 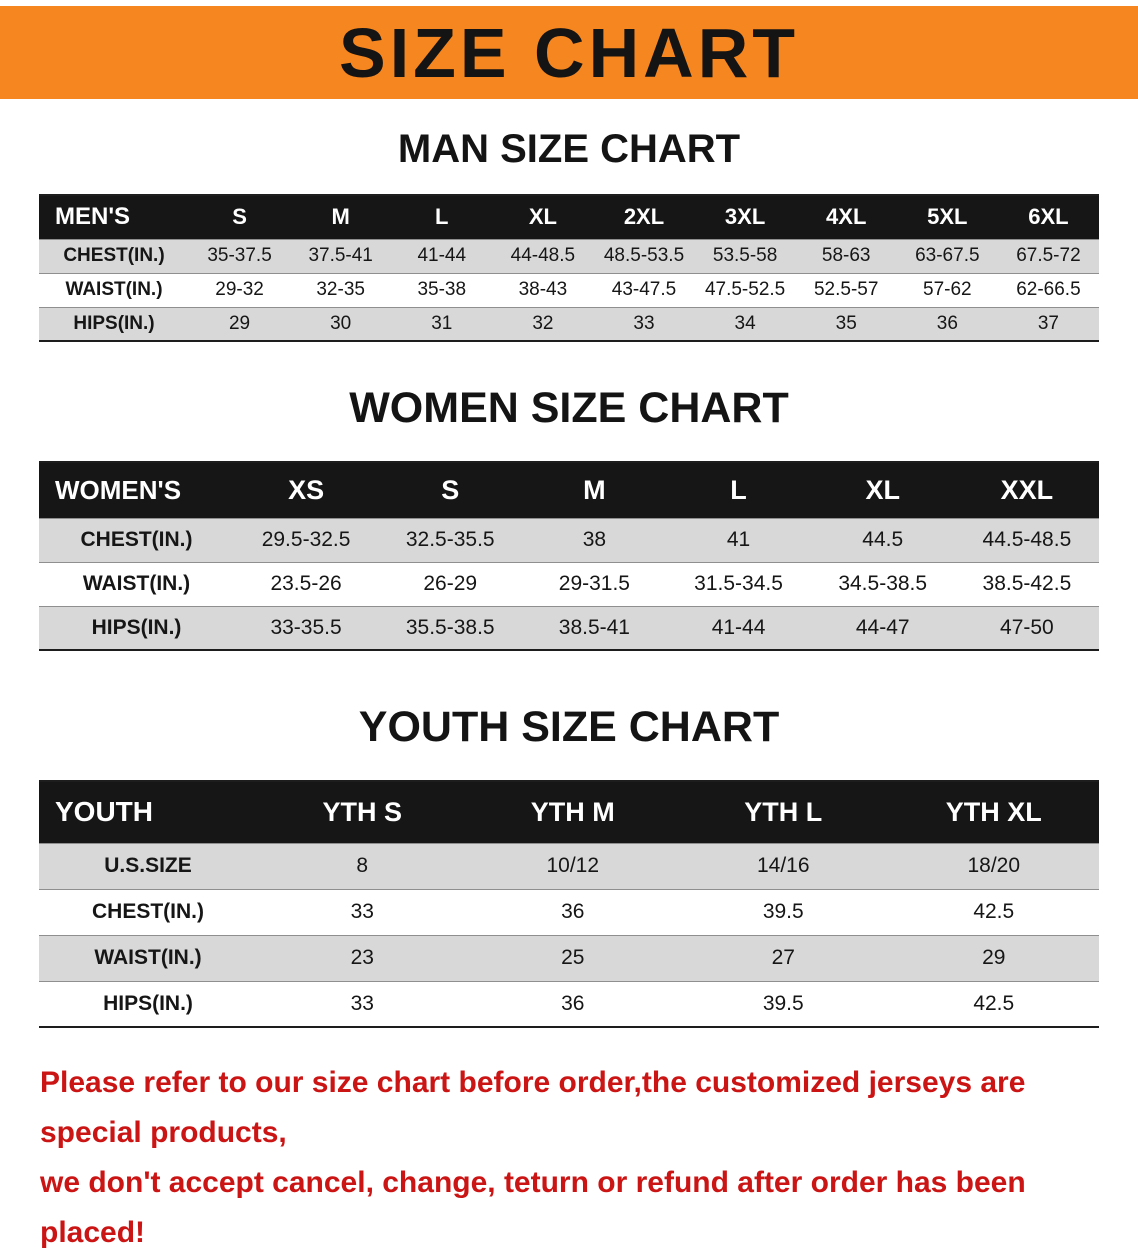 What do you see at coordinates (993, 865) in the screenshot?
I see `size-value: 18/20` at bounding box center [993, 865].